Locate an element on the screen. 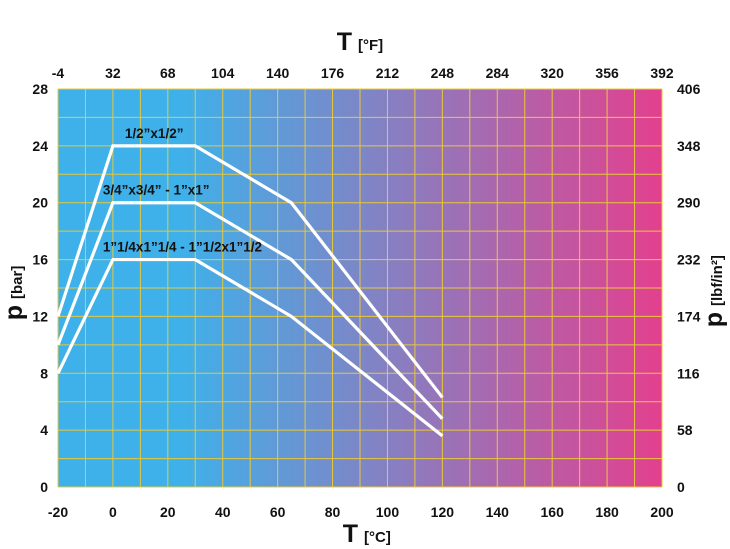 The width and height of the screenshot is (730, 549). x-tick-label: 80 is located at coordinates (333, 512).